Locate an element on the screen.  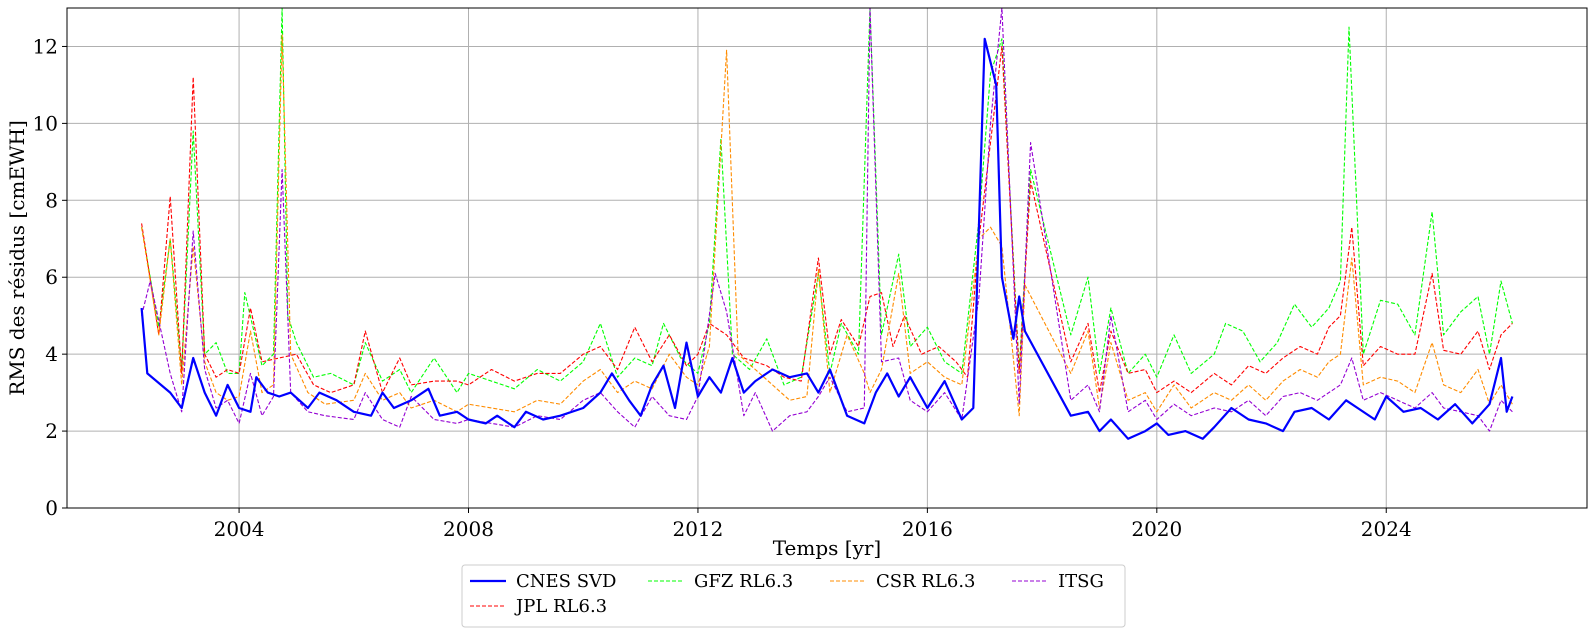
x-tick-label: 2016 is located at coordinates (927, 529).